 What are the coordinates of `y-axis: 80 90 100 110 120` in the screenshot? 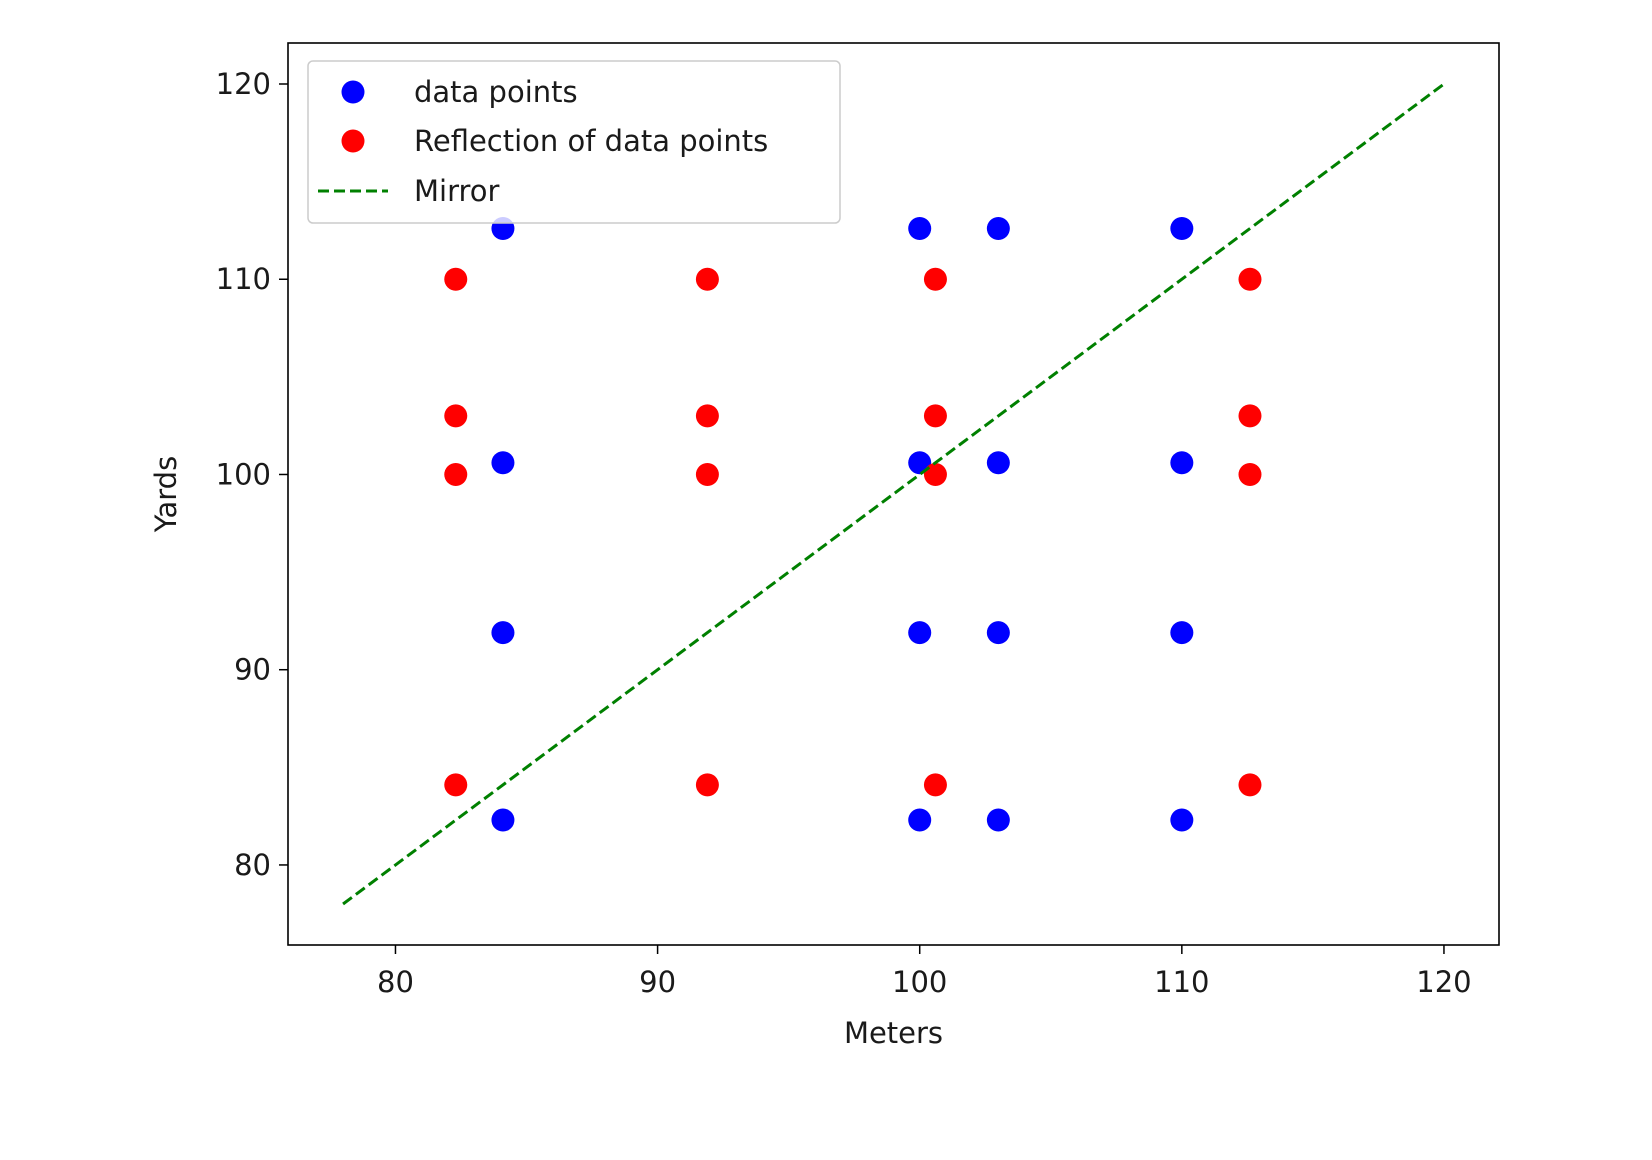 It's located at (252, 474).